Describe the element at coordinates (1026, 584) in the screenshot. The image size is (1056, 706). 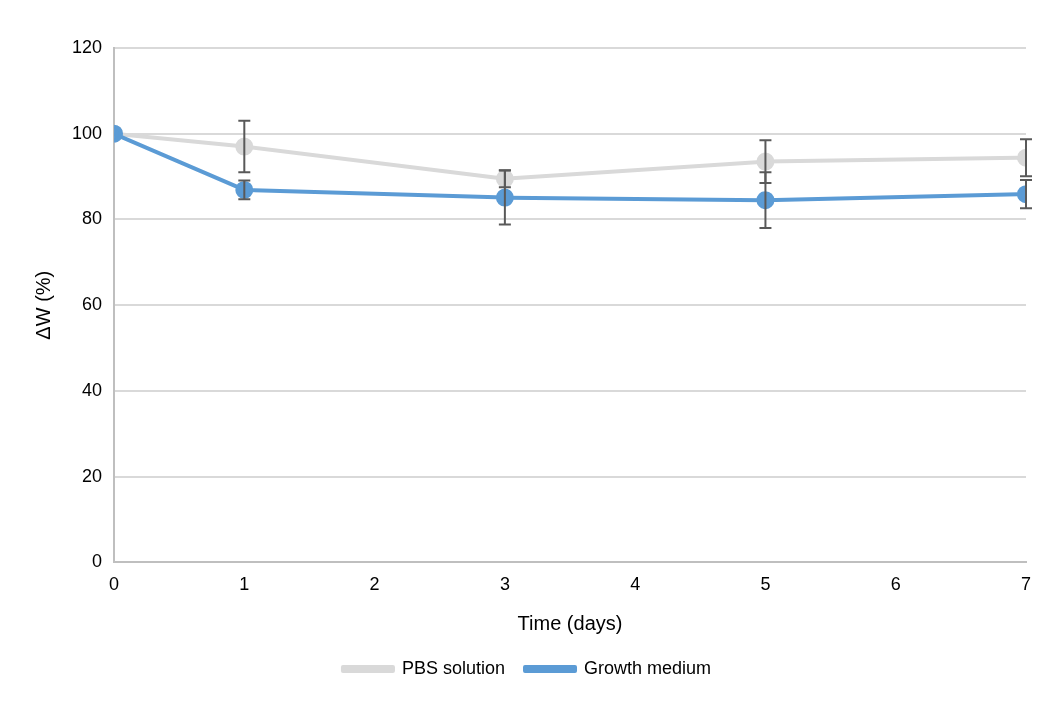
I see `x-tick-label: 7` at that location.